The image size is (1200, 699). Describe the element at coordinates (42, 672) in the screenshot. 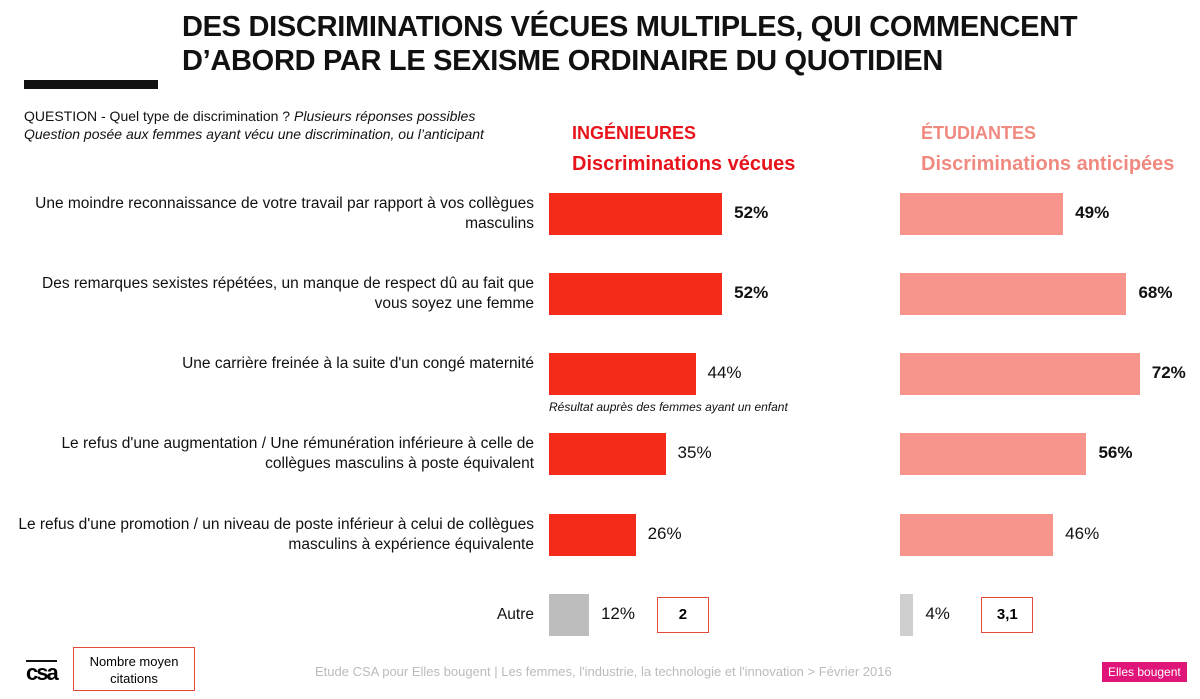

I see `csa-logo: csa` at that location.